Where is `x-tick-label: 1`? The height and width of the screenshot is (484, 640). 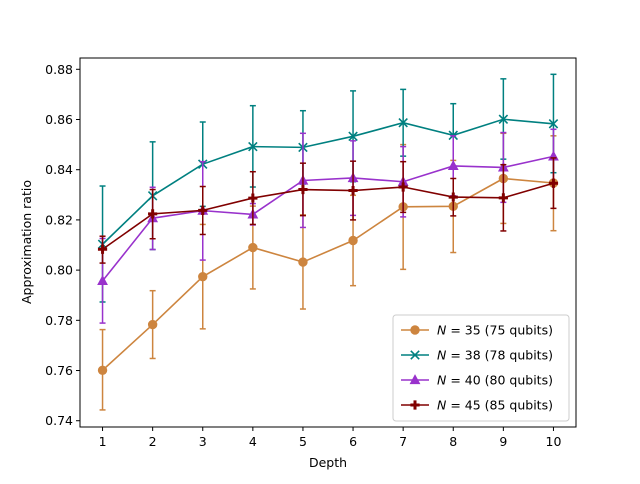
x-tick-label: 1 is located at coordinates (103, 441).